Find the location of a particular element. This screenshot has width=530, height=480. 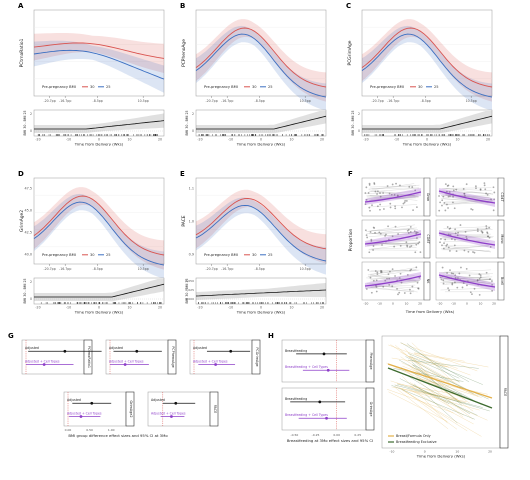

diff-frame is located at coordinates (261, 123).